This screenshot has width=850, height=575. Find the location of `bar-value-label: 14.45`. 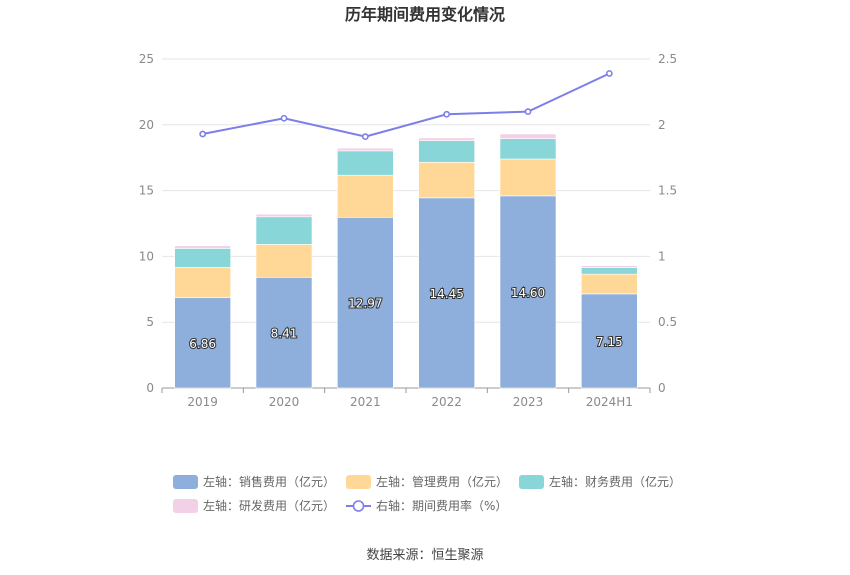

bar-value-label: 14.45 is located at coordinates (446, 294).